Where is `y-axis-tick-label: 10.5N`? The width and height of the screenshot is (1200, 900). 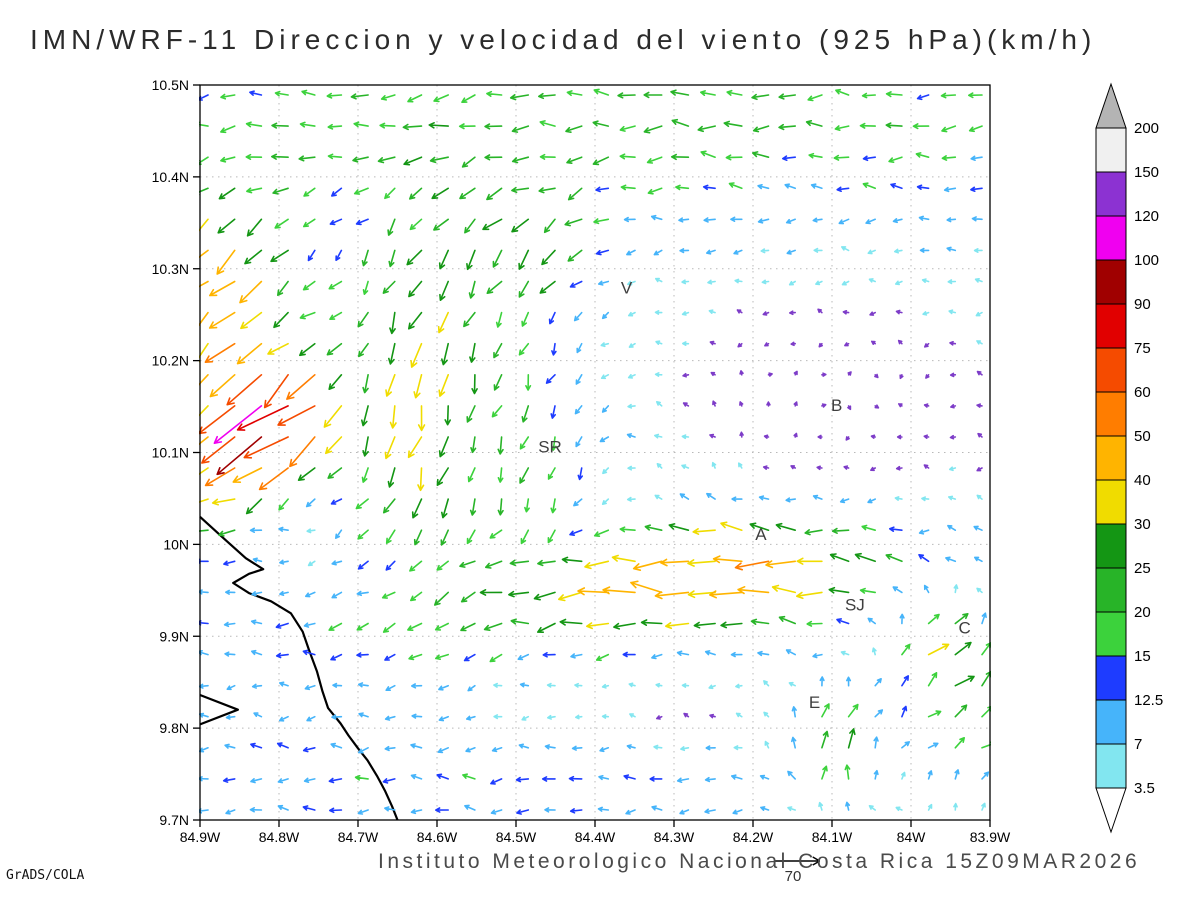
y-axis-tick-label: 10.5N is located at coordinates (170, 85).